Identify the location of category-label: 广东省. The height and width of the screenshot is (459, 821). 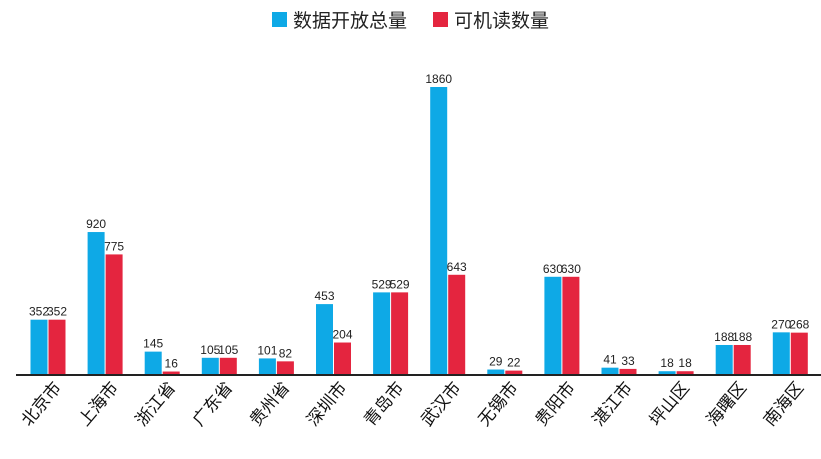
(213, 404).